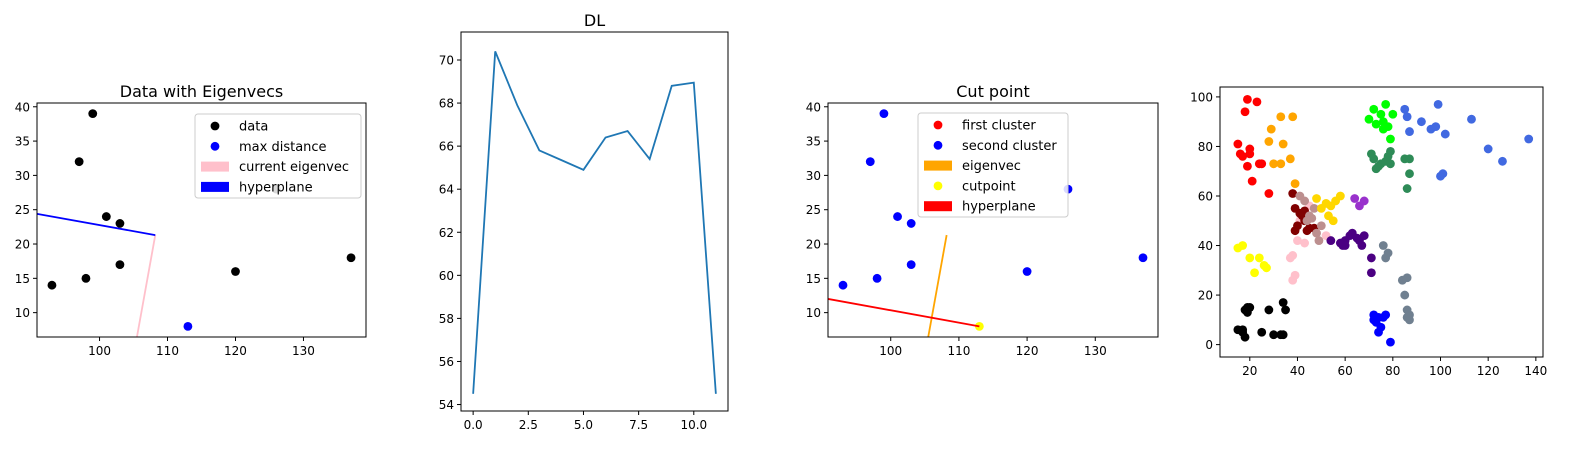  Describe the element at coordinates (999, 126) in the screenshot. I see `legend-label: first cluster` at that location.